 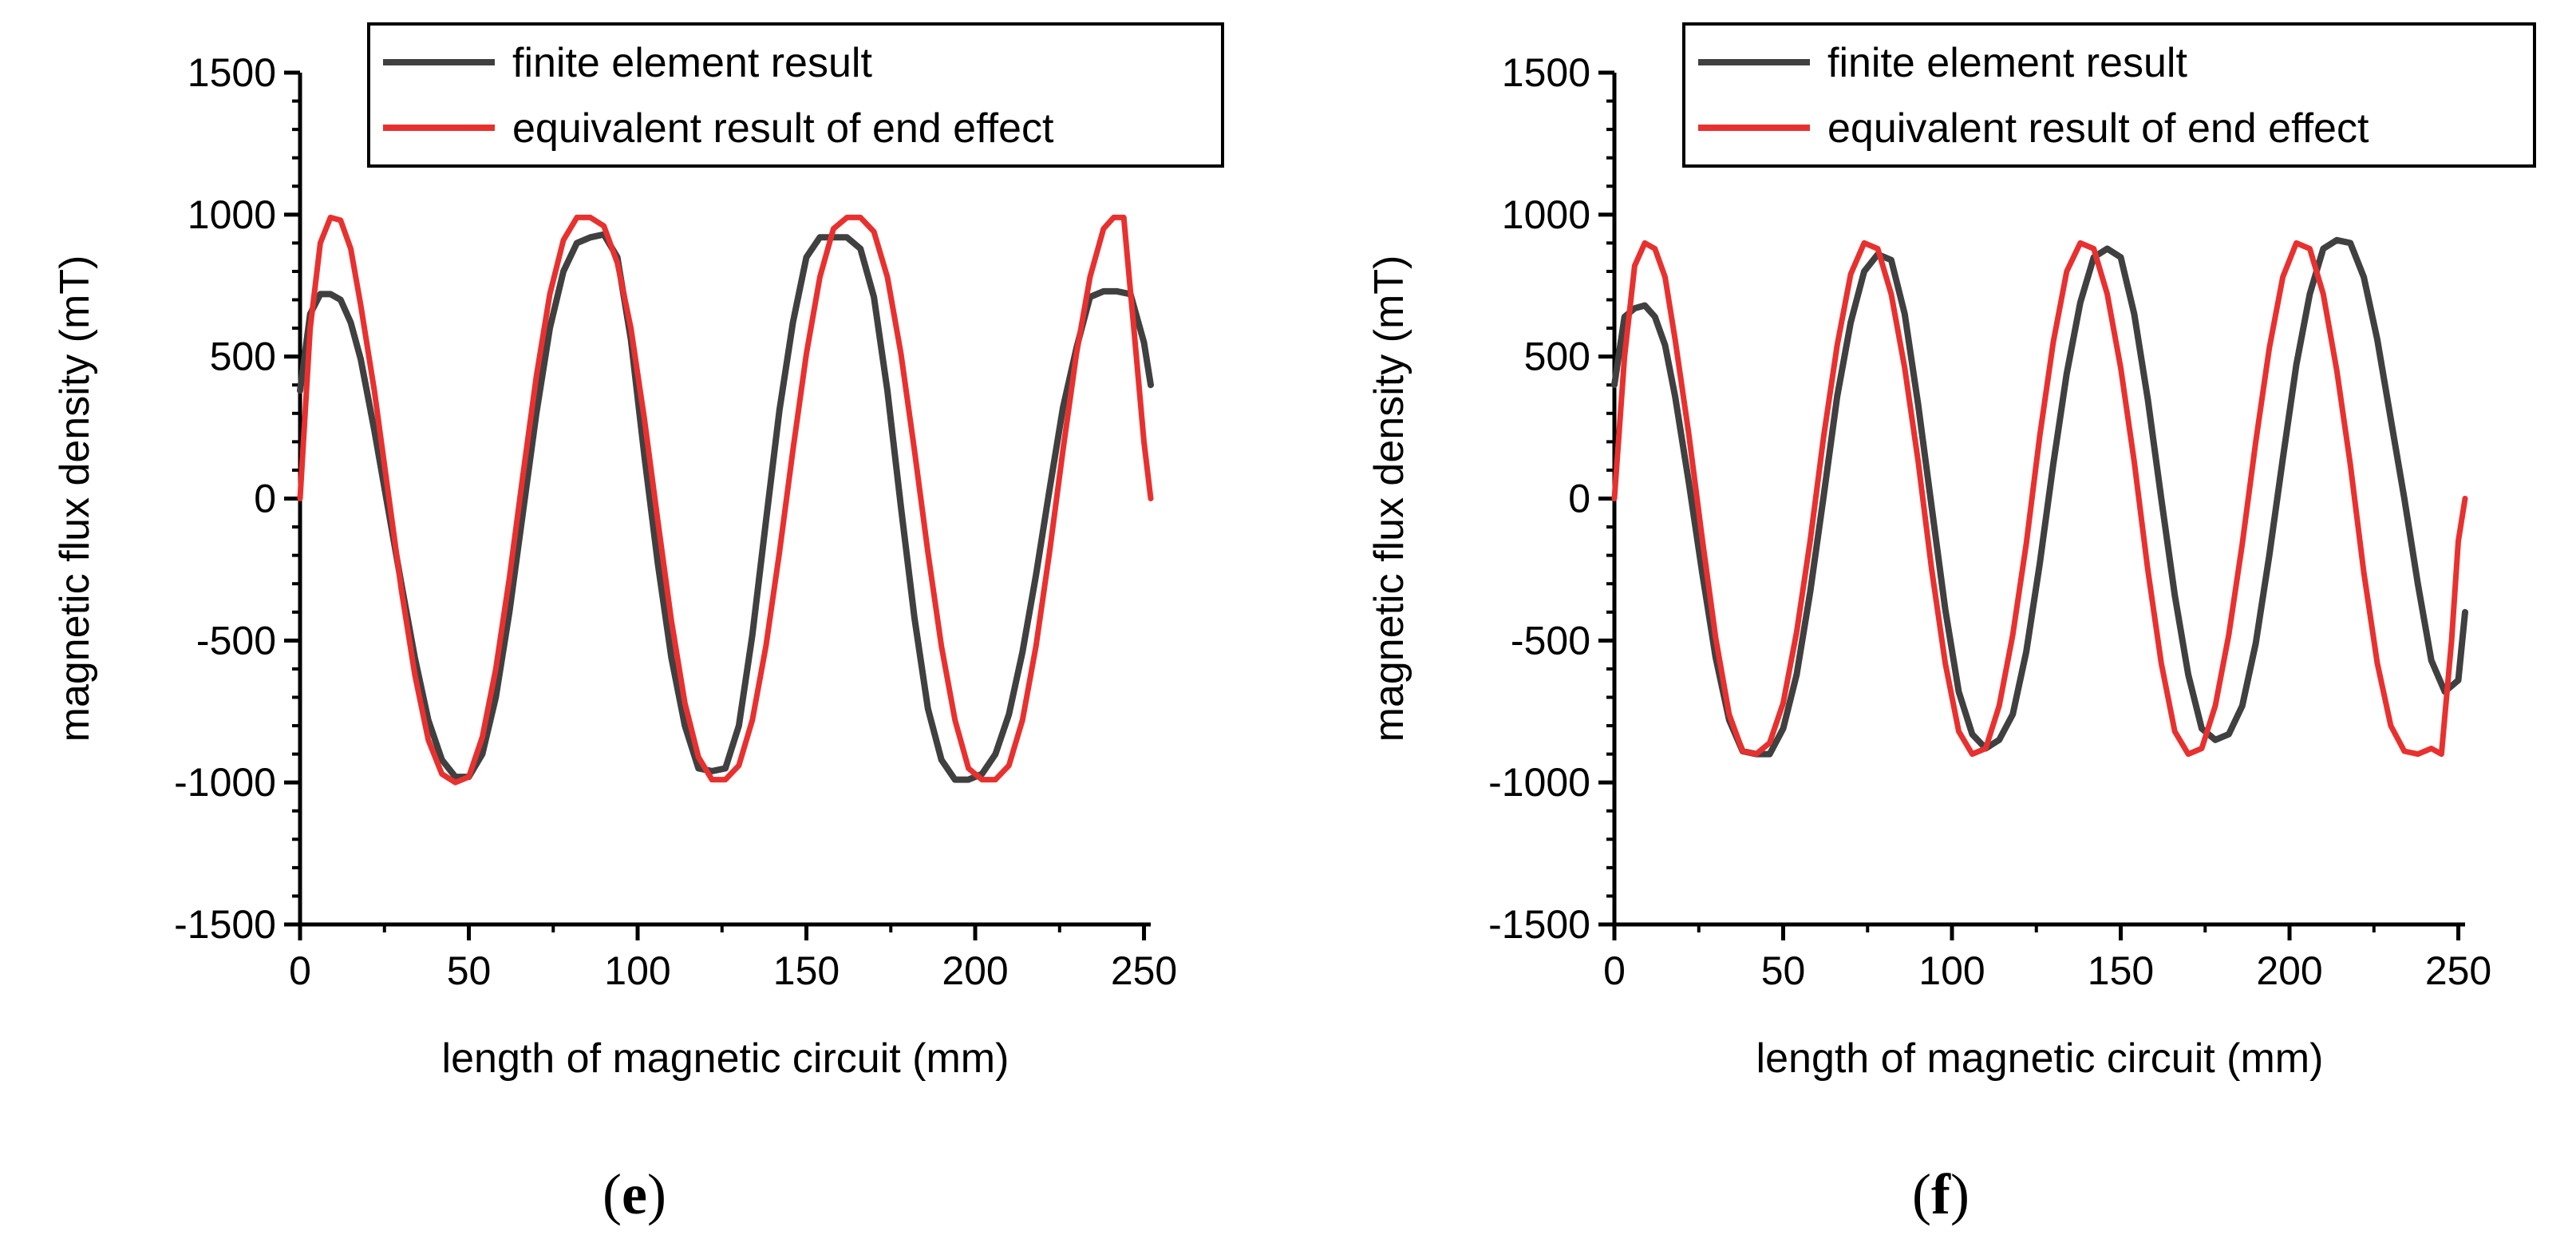 I want to click on panel-label: (e), so click(x=634, y=1194).